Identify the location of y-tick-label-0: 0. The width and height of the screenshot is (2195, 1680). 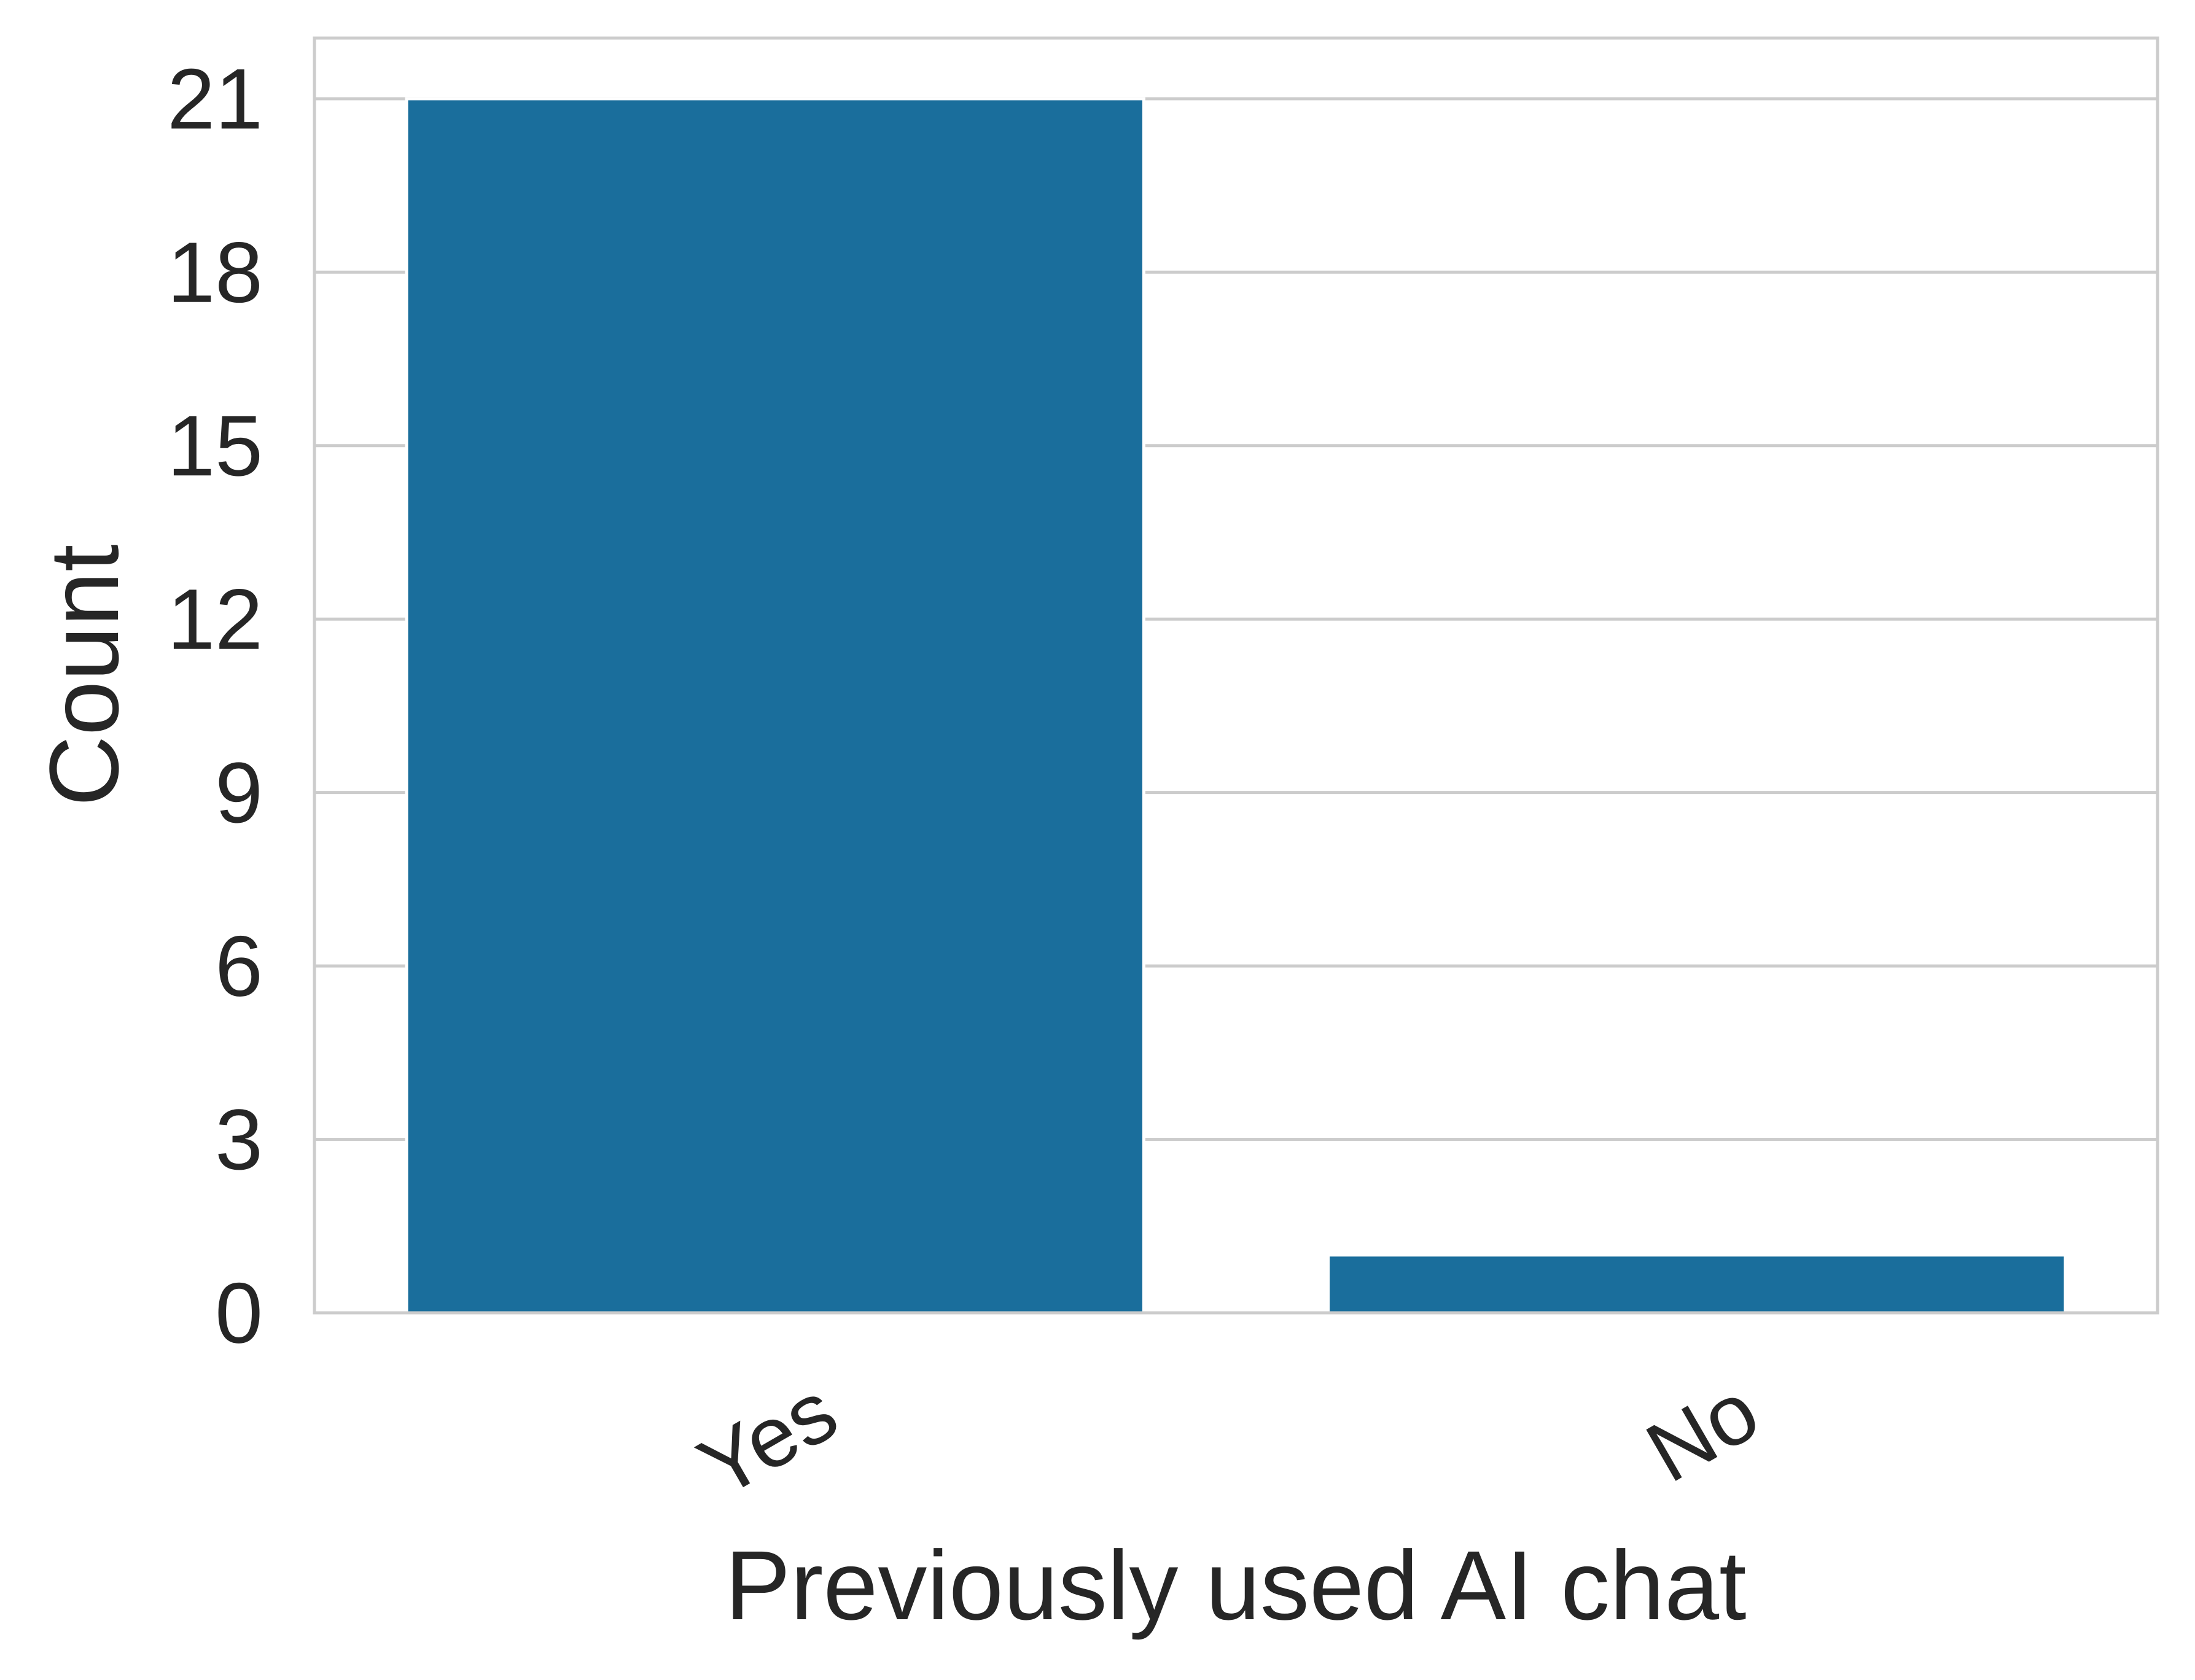
(239, 1313).